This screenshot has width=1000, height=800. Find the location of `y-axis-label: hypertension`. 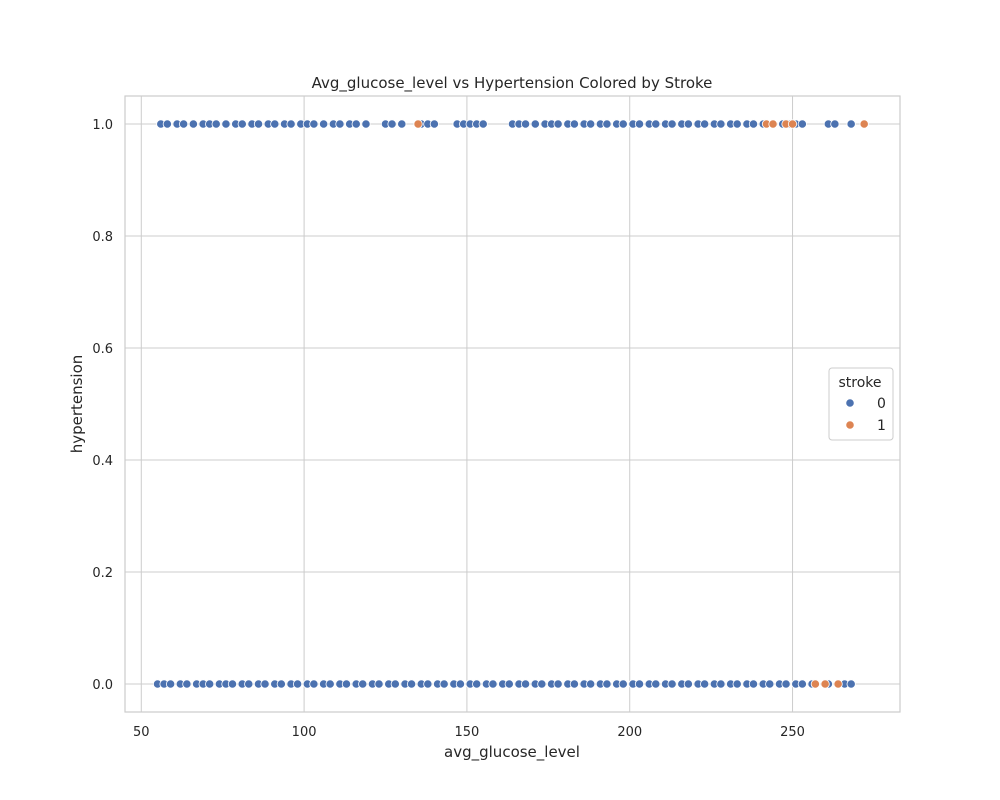

y-axis-label: hypertension is located at coordinates (77, 404).